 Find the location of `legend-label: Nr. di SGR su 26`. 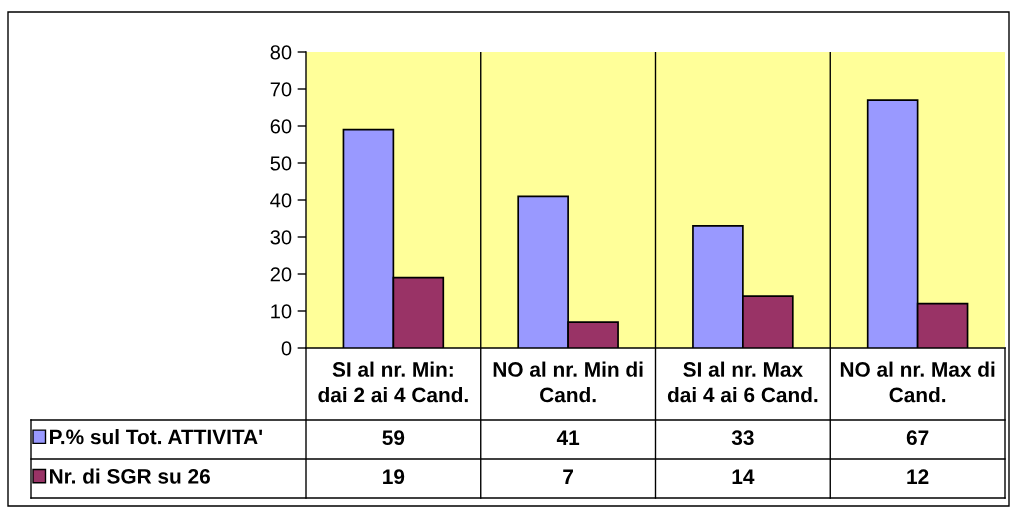

legend-label: Nr. di SGR su 26 is located at coordinates (130, 476).